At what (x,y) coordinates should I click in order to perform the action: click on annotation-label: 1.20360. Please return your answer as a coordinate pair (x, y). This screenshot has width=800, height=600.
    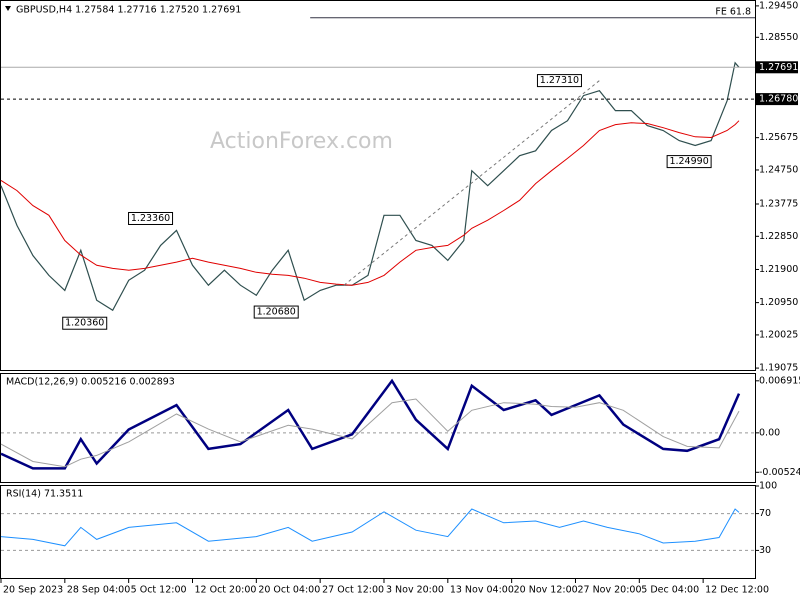
    Looking at the image, I should click on (84, 323).